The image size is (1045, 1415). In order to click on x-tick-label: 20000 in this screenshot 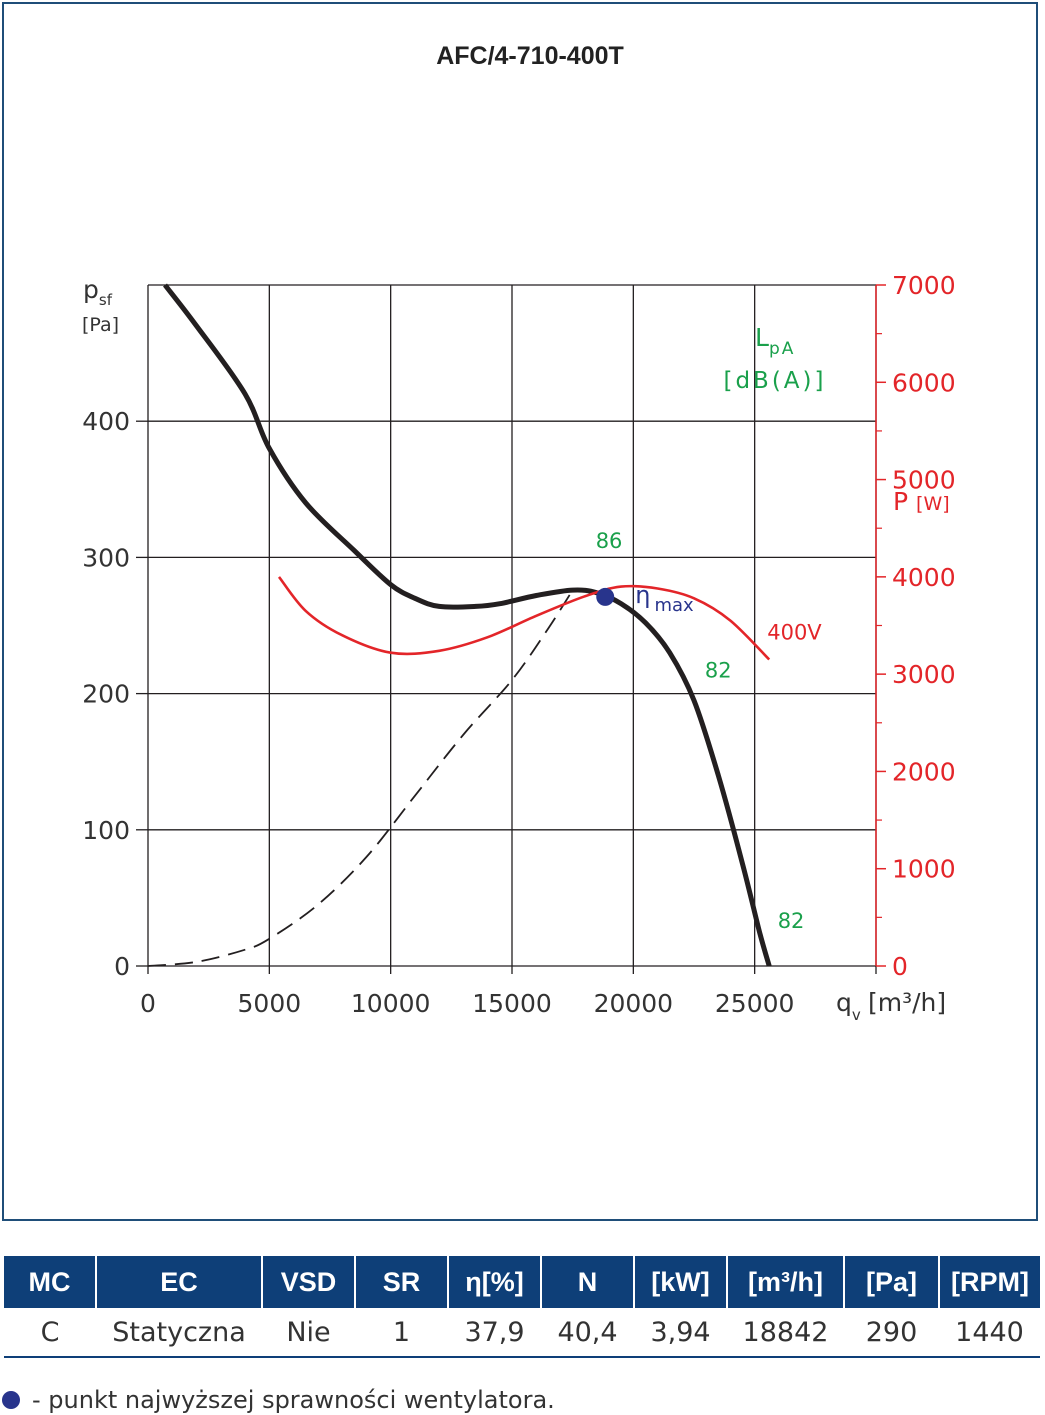, I will do `click(634, 1003)`.